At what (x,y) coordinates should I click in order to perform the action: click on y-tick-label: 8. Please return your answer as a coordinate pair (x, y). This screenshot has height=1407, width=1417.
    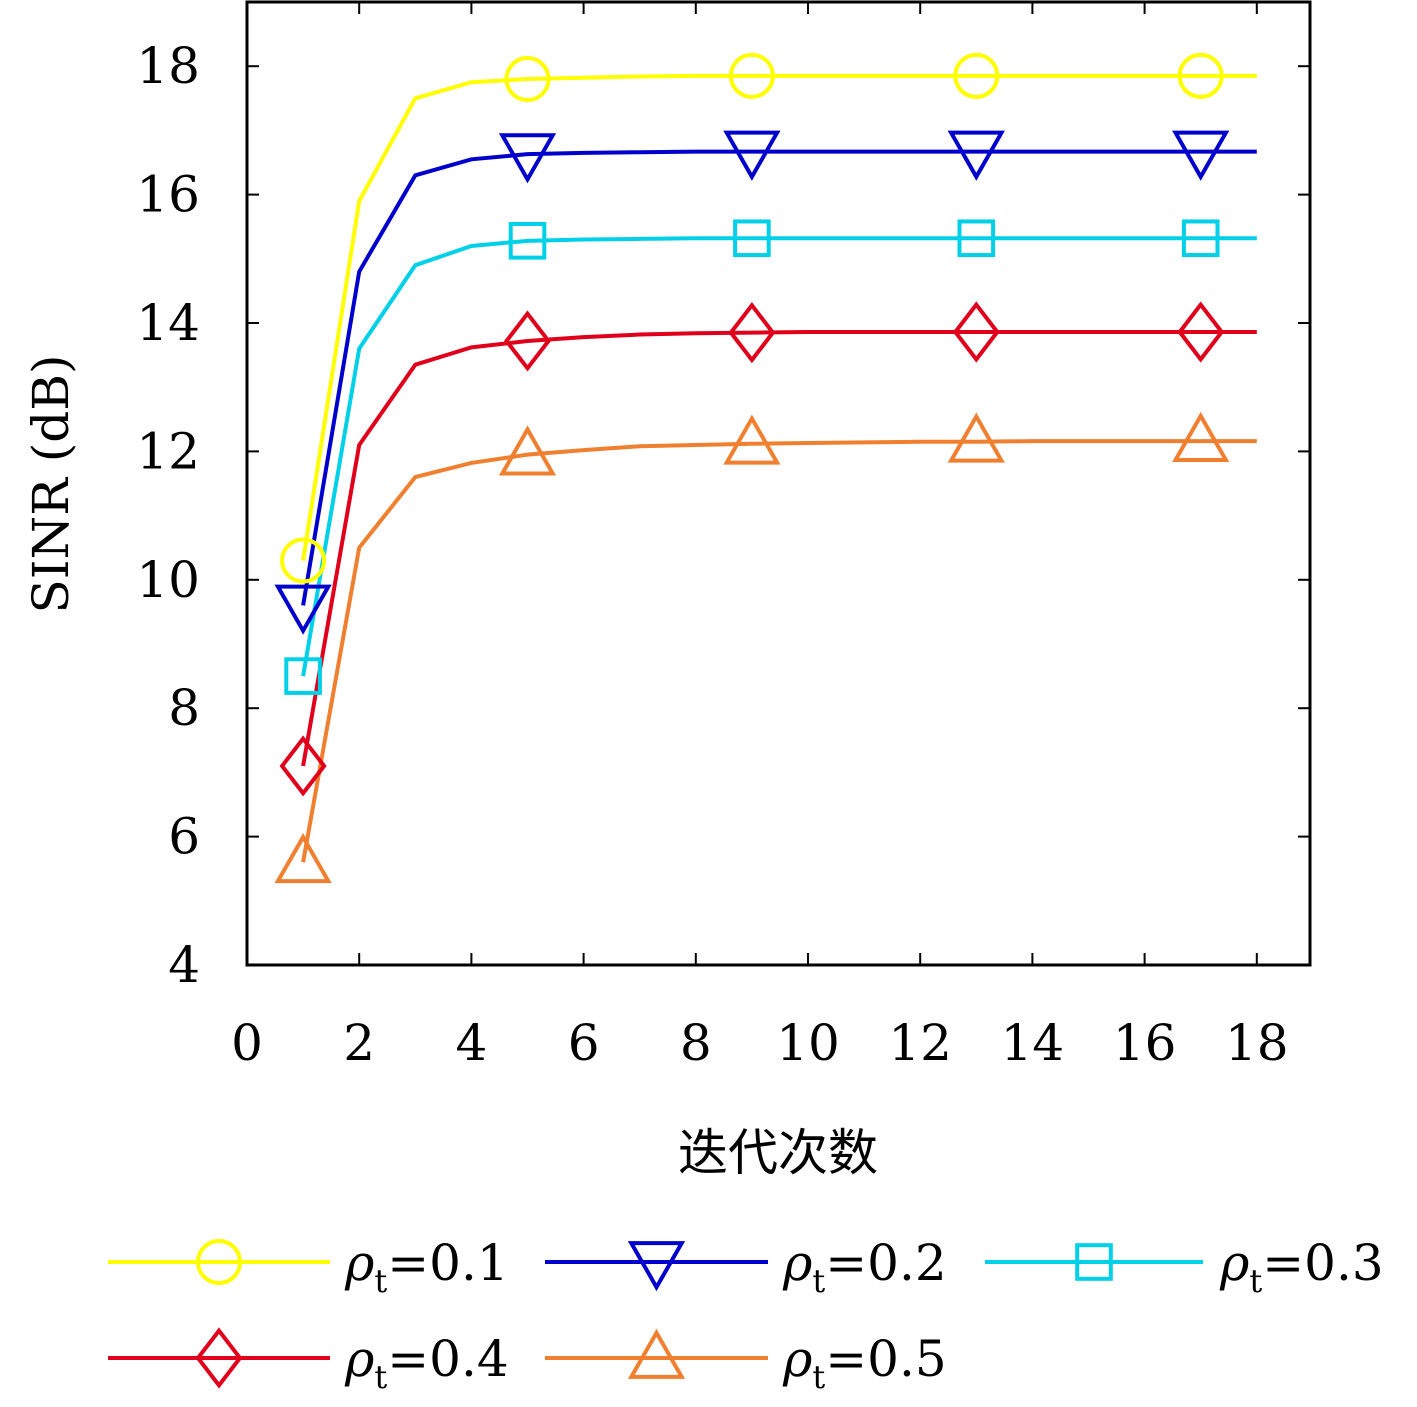
    Looking at the image, I should click on (184, 708).